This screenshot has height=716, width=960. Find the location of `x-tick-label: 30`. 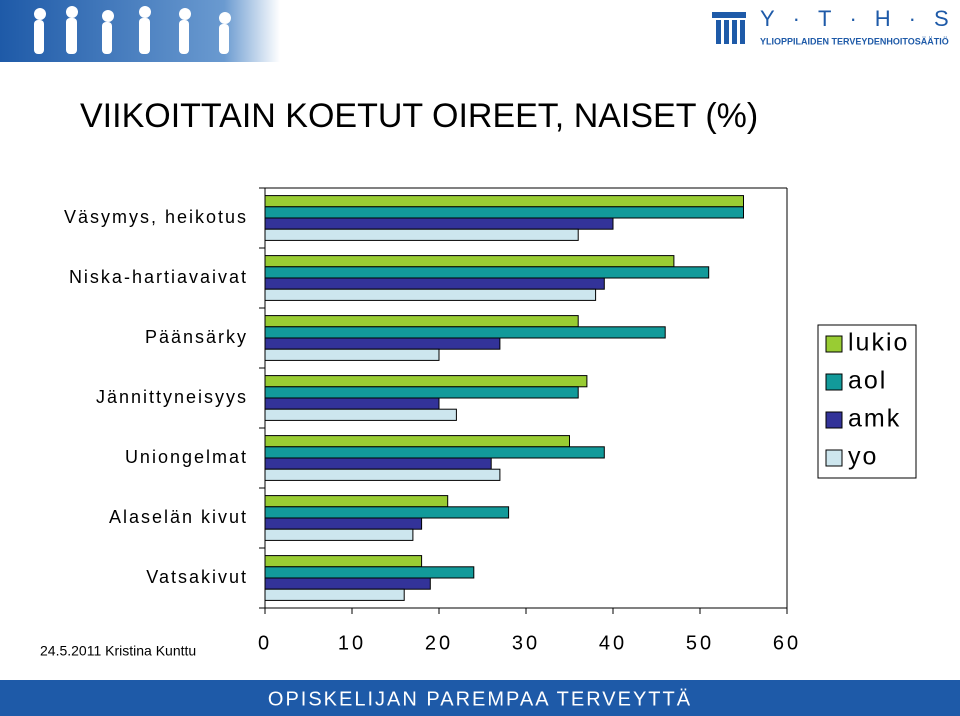

x-tick-label: 30 is located at coordinates (526, 643).